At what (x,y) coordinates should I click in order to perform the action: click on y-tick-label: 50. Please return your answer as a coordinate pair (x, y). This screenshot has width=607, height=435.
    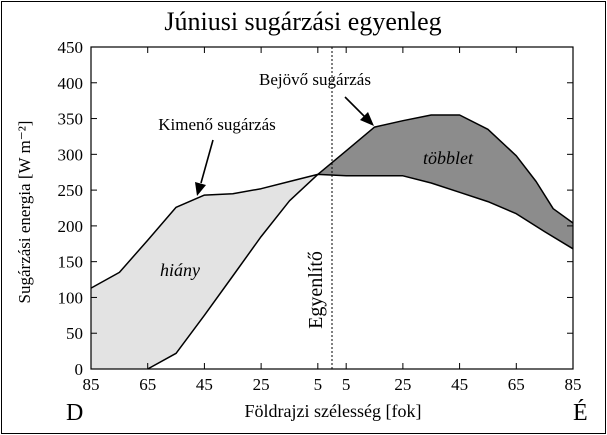
    Looking at the image, I should click on (74, 333).